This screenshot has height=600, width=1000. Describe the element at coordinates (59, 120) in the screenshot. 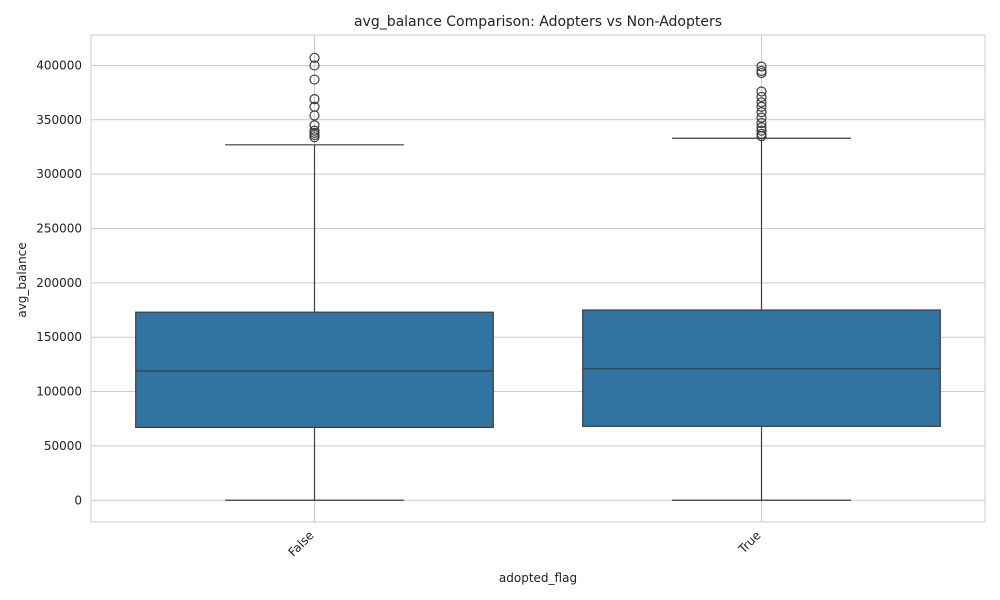

I see `y-tick-label: 350000` at that location.